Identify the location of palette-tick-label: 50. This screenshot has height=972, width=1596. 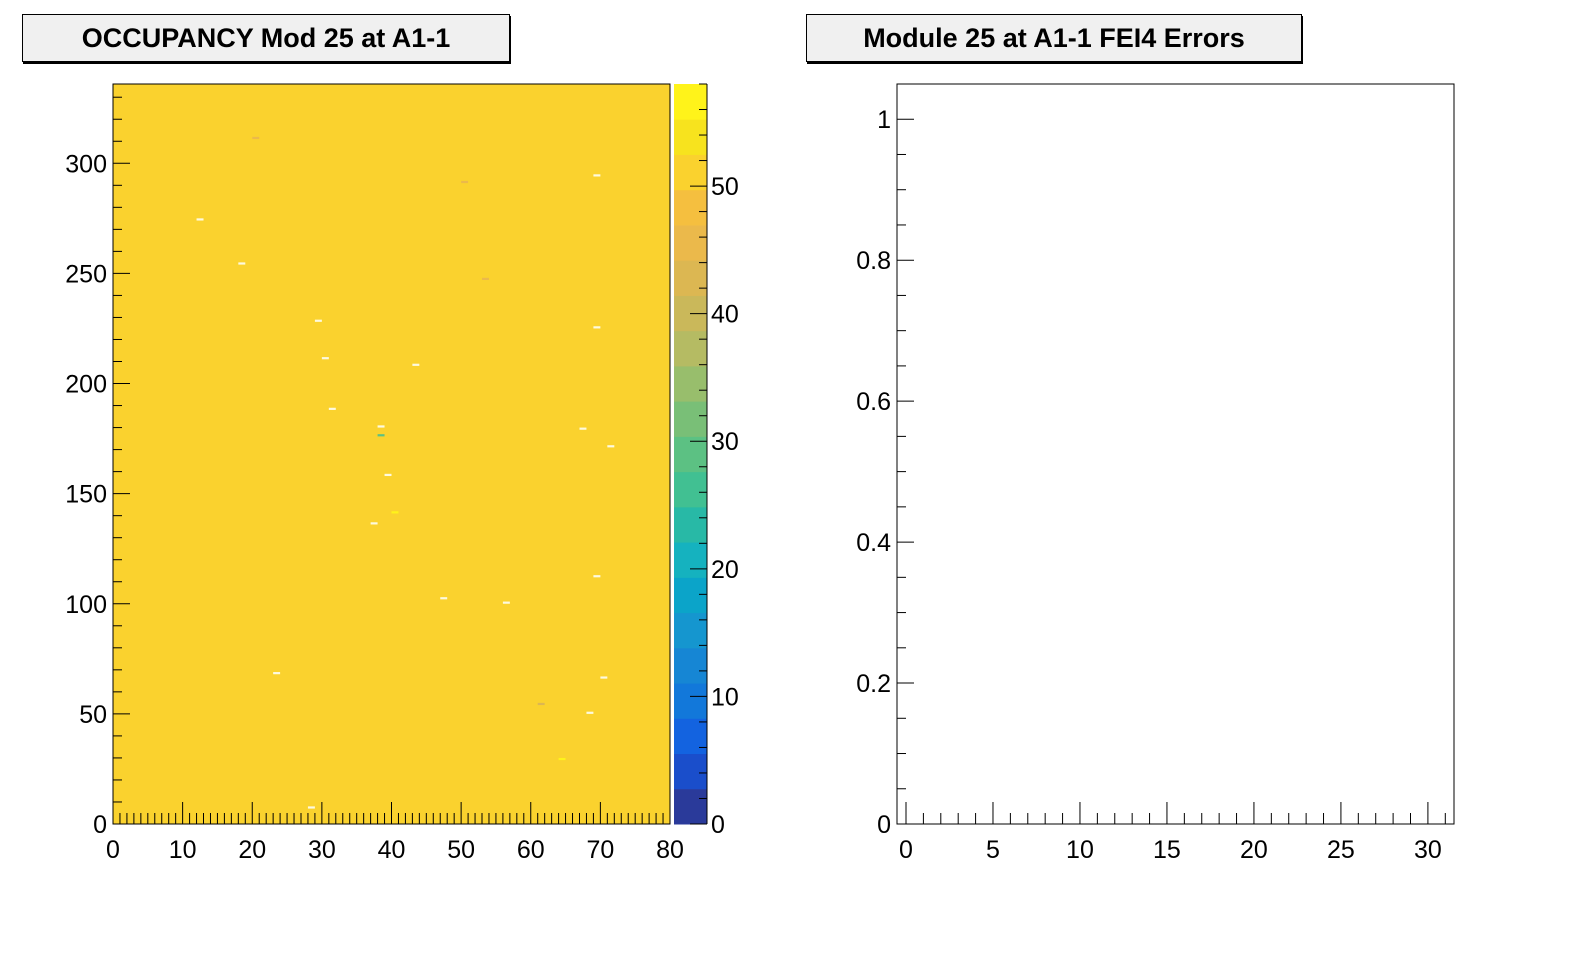
(725, 187).